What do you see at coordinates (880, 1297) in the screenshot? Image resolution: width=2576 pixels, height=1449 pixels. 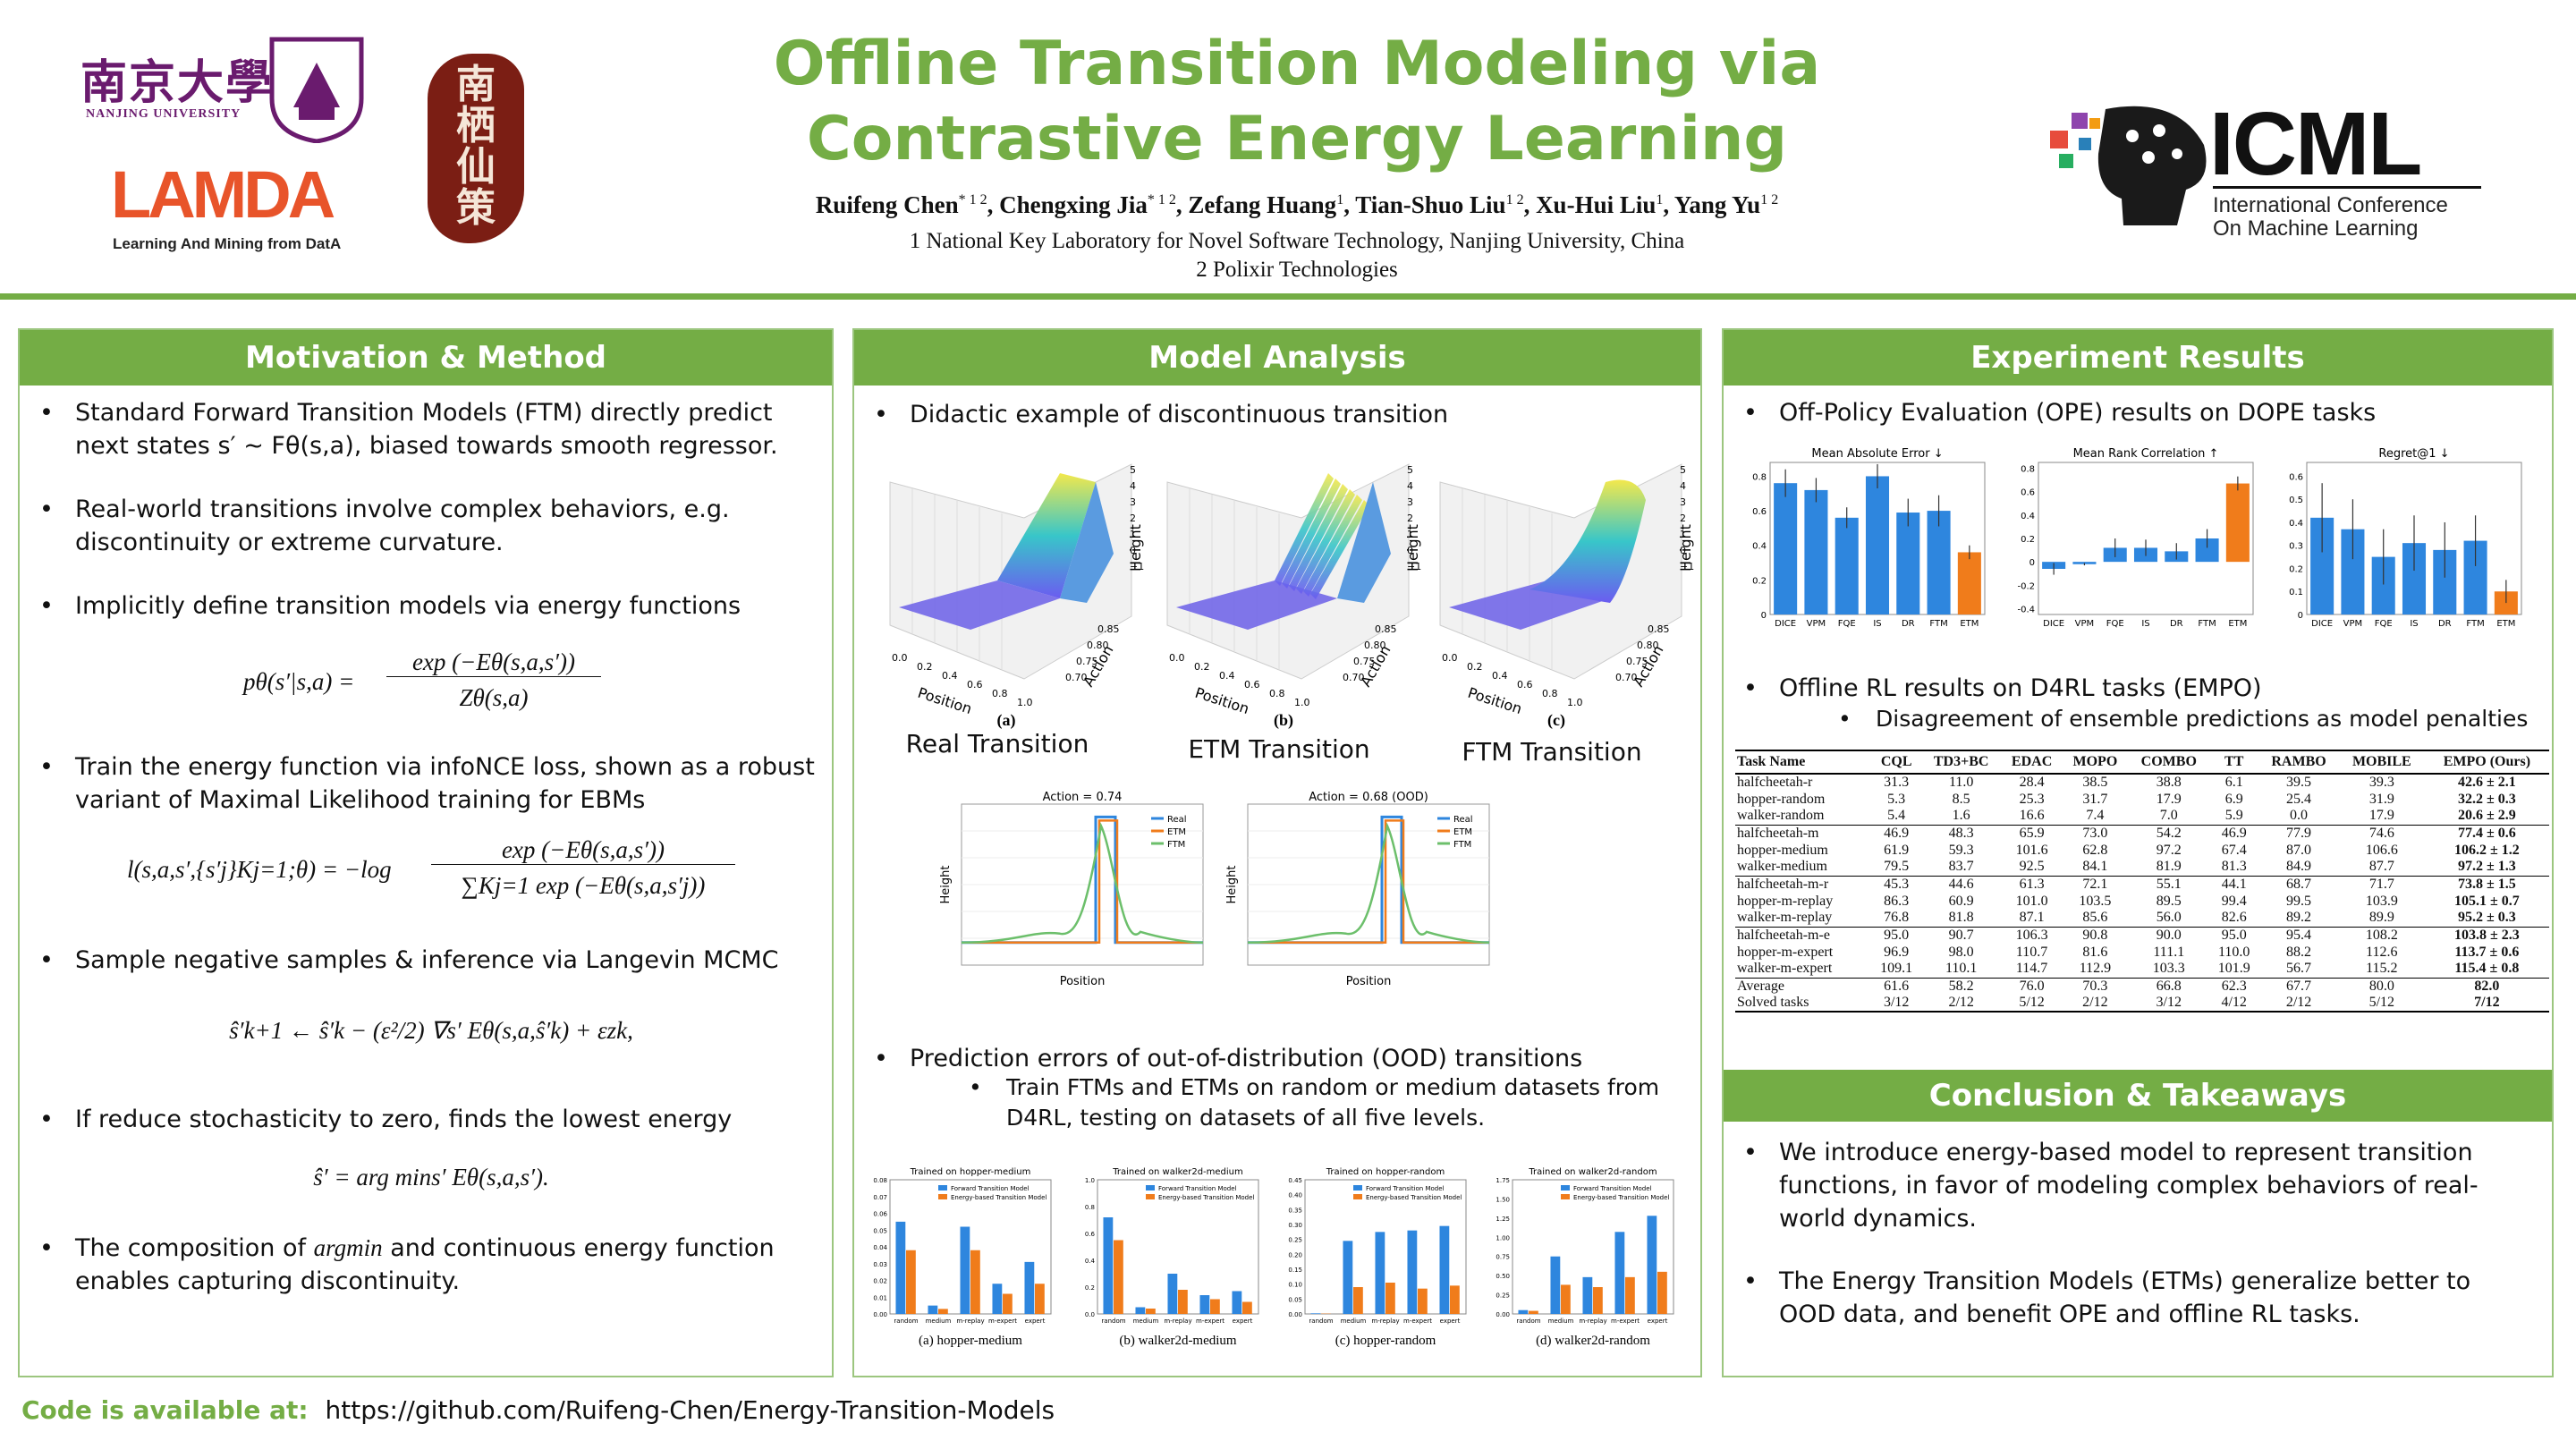 I see `y-tick: 0.01` at bounding box center [880, 1297].